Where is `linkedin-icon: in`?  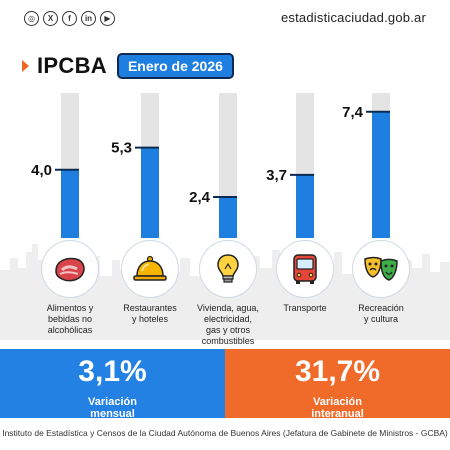
linkedin-icon: in is located at coordinates (88, 18).